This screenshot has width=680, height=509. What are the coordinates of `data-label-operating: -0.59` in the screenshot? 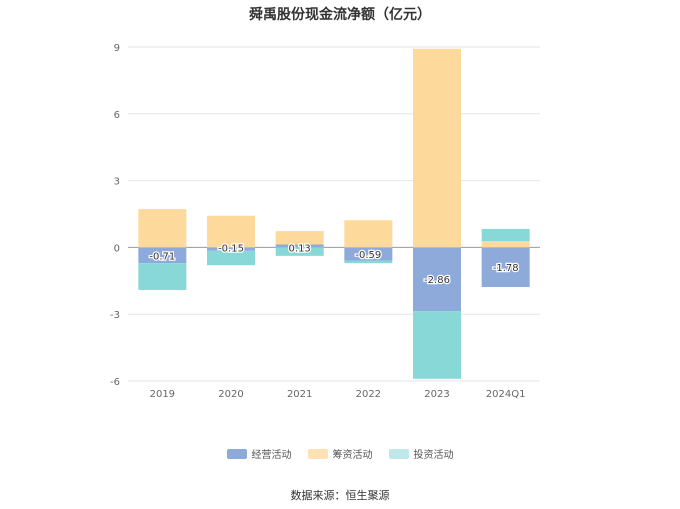 It's located at (368, 255).